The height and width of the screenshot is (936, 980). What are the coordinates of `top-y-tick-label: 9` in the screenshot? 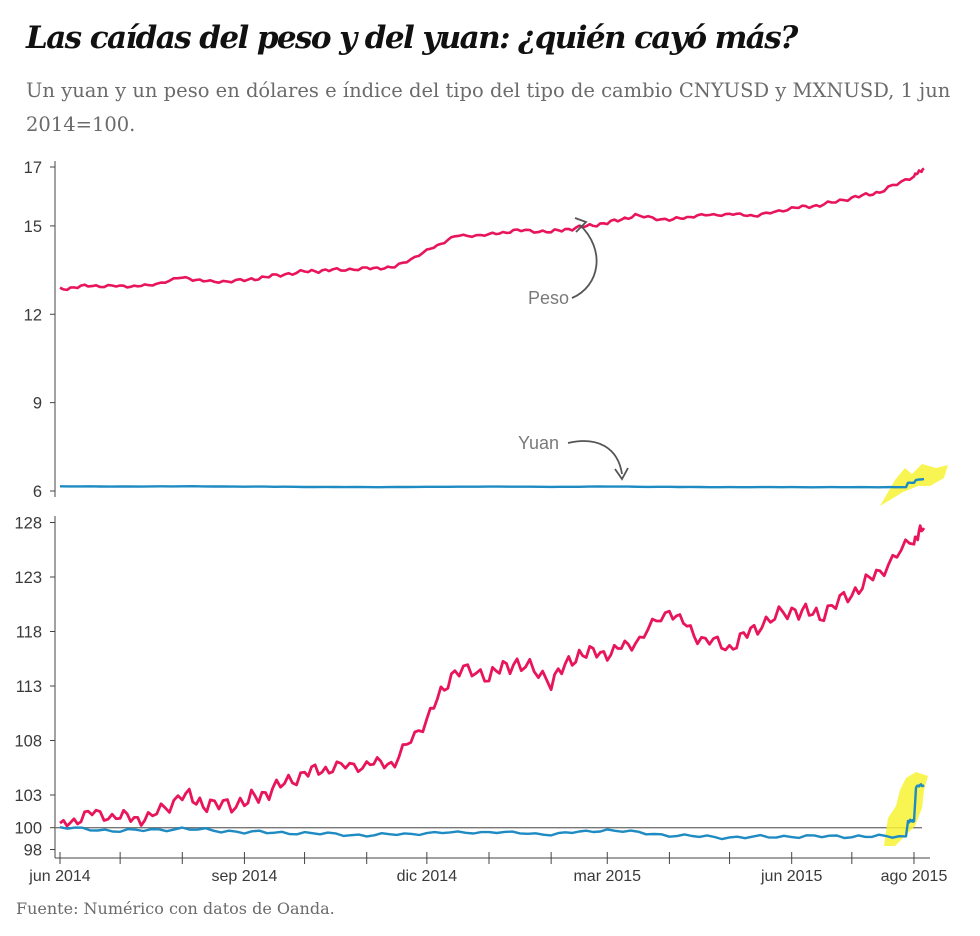 It's located at (37, 404).